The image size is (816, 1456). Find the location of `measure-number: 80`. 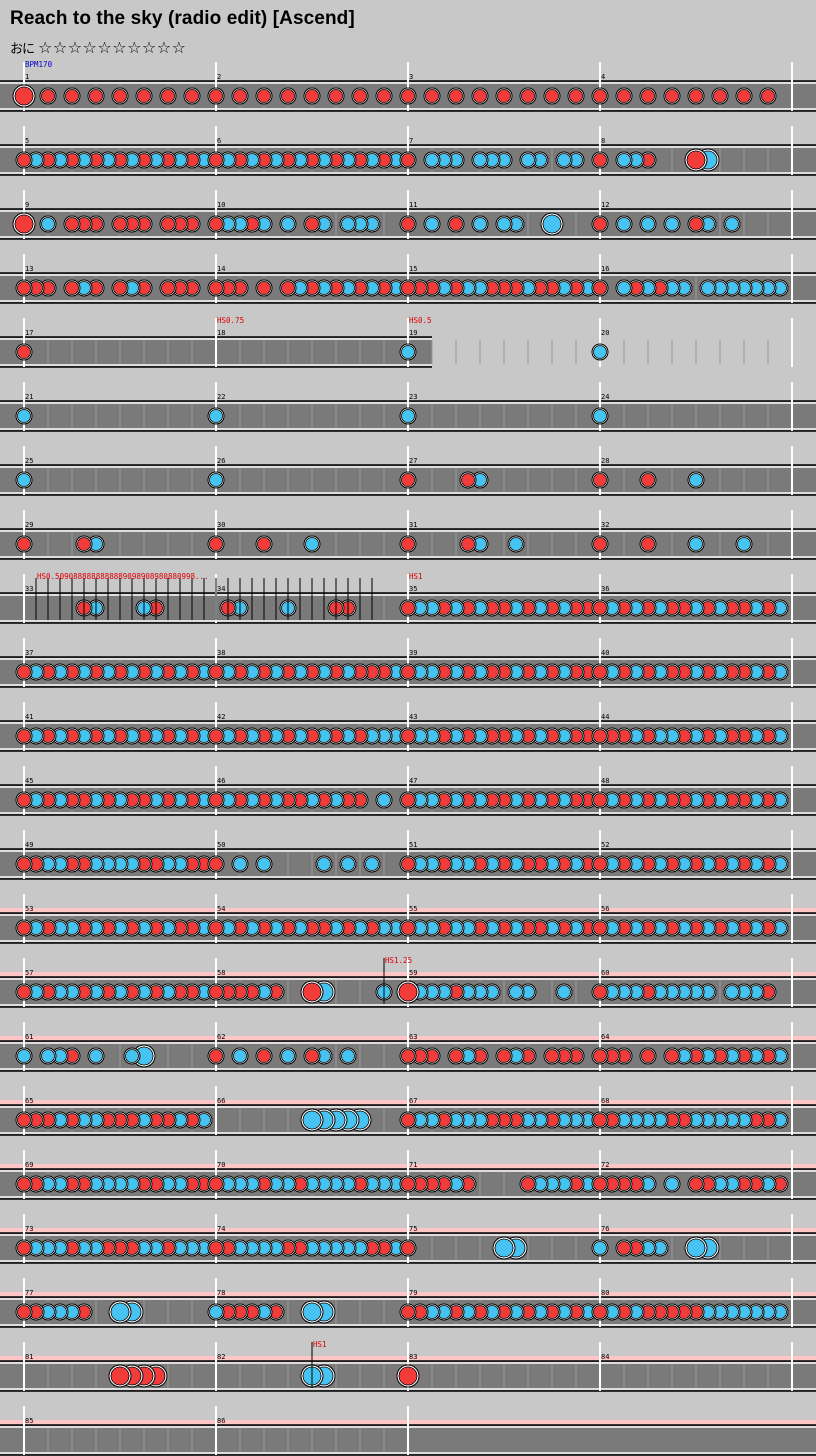

measure-number: 80 is located at coordinates (605, 1293).